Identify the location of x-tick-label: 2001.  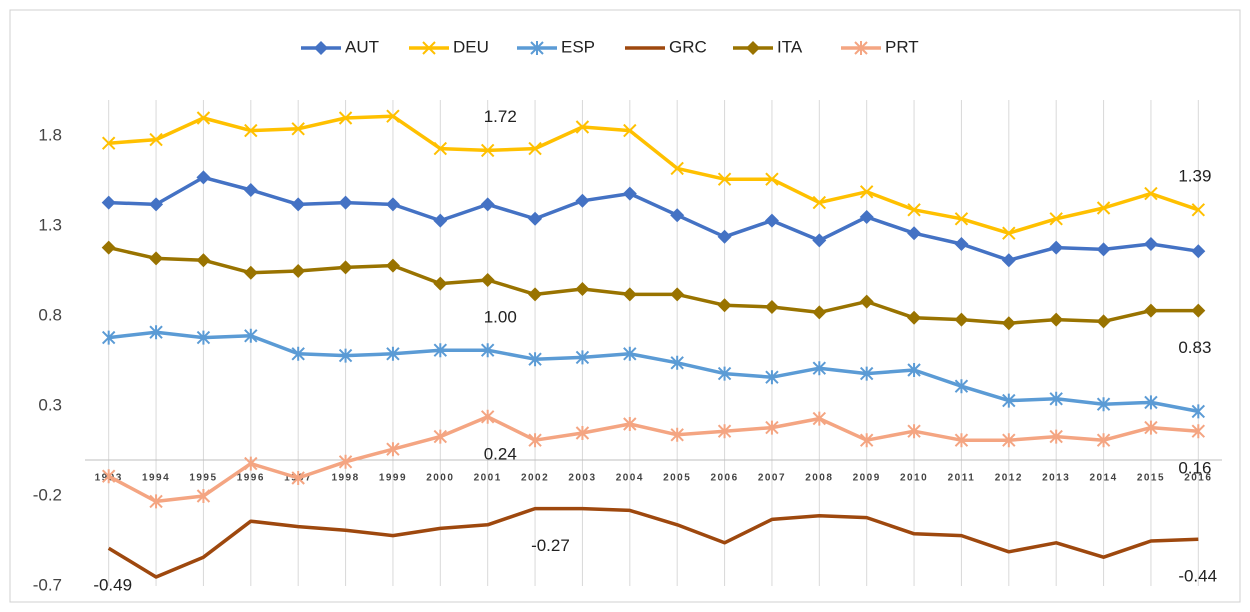
(488, 478).